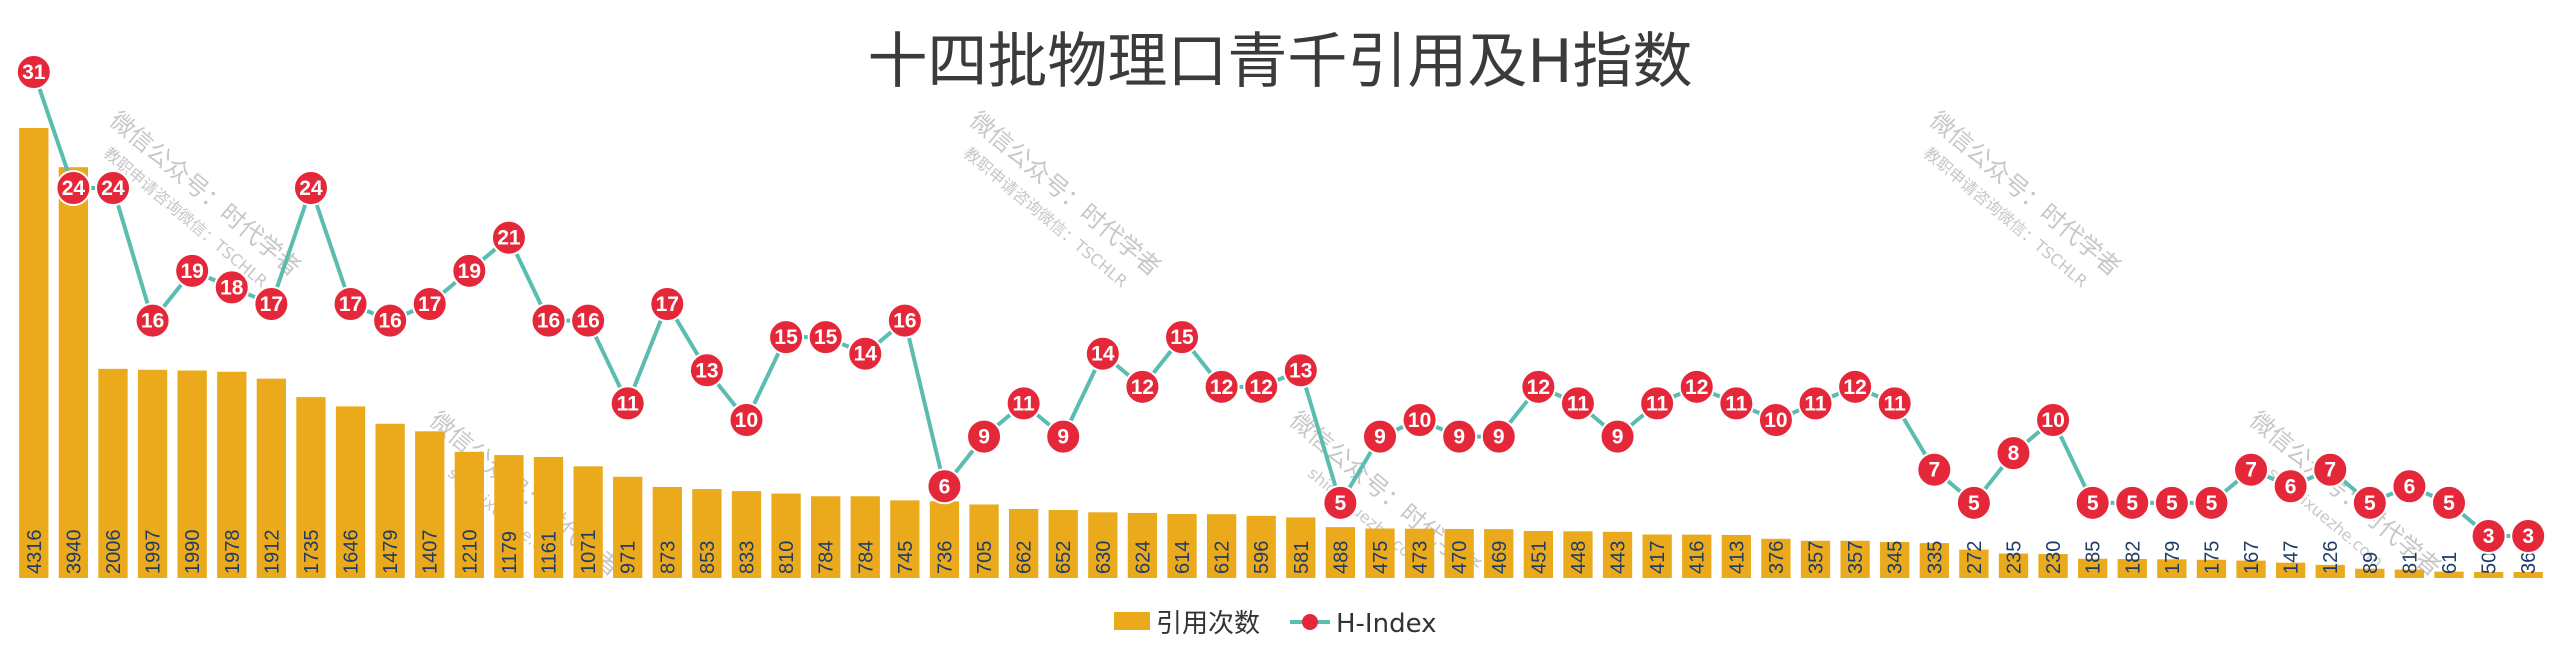 The height and width of the screenshot is (648, 2560). What do you see at coordinates (787, 557) in the screenshot?
I see `bar-value-label: 810` at bounding box center [787, 557].